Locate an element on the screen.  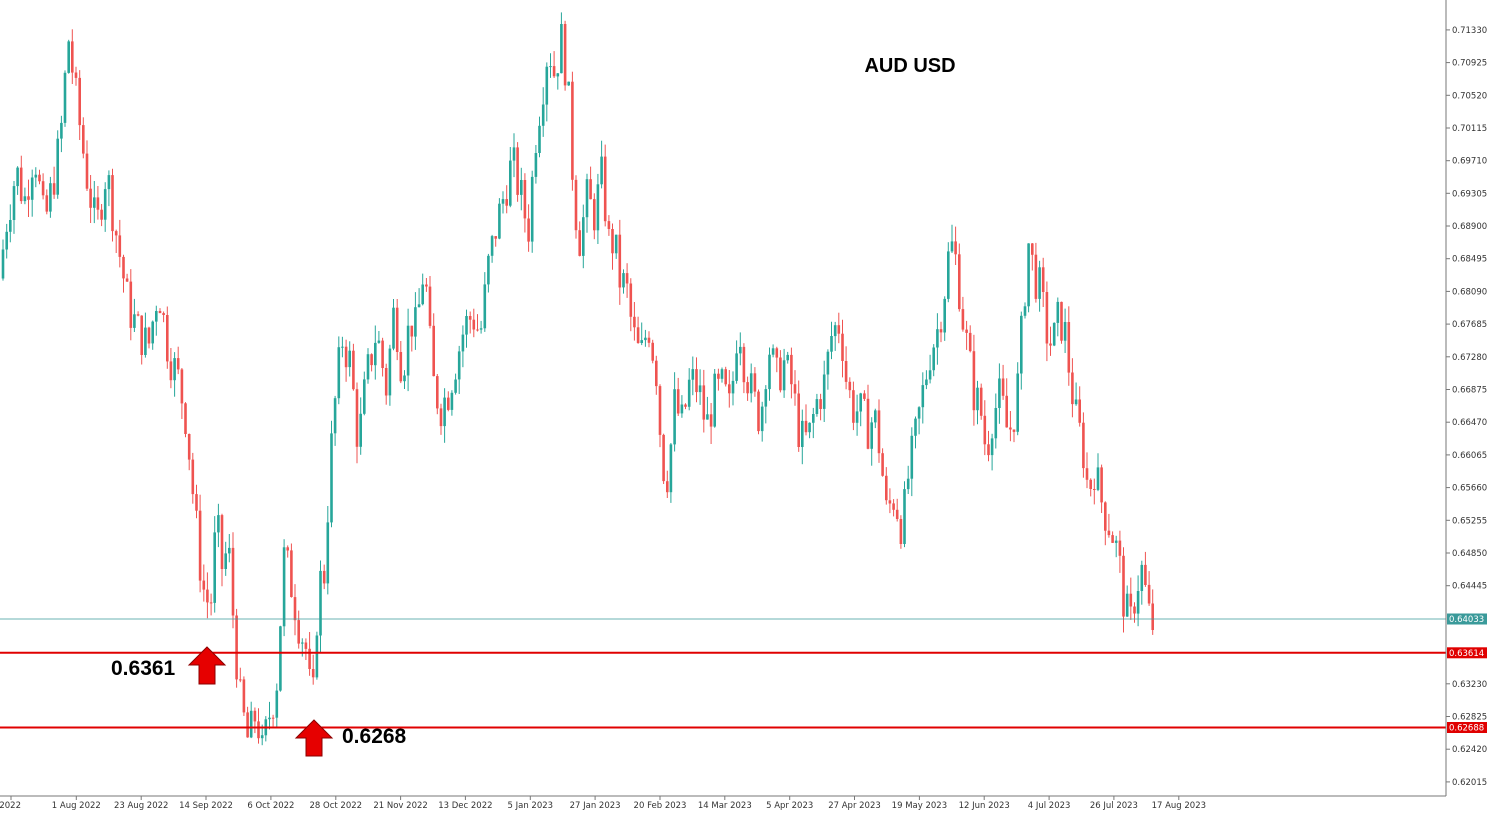
x-tick-label: 17 Aug 2023 is located at coordinates (1179, 806).